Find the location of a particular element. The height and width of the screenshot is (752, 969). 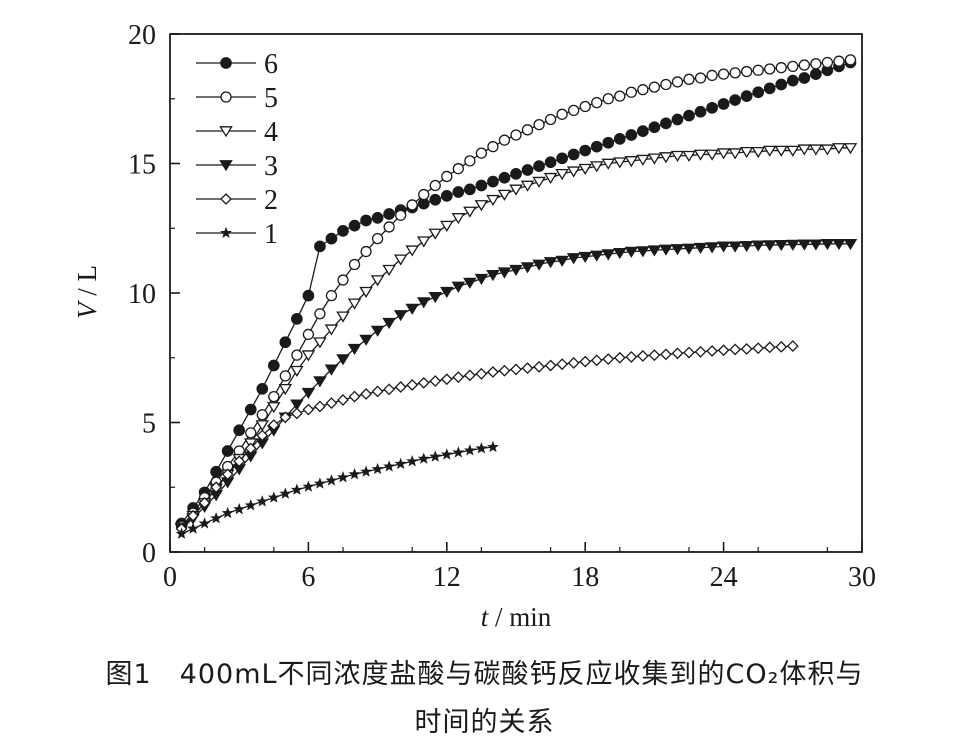

legend-label: 6 is located at coordinates (271, 64).